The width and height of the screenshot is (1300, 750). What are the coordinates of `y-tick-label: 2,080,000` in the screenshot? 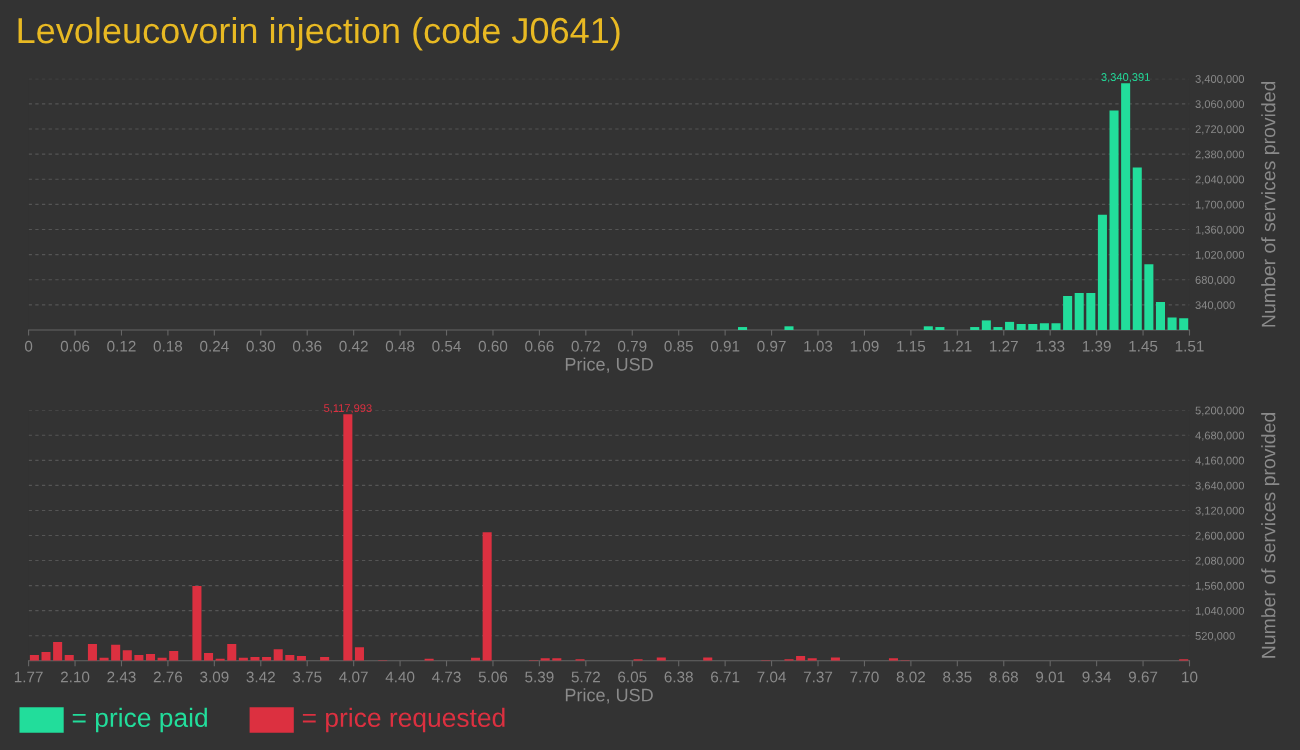 It's located at (1220, 561).